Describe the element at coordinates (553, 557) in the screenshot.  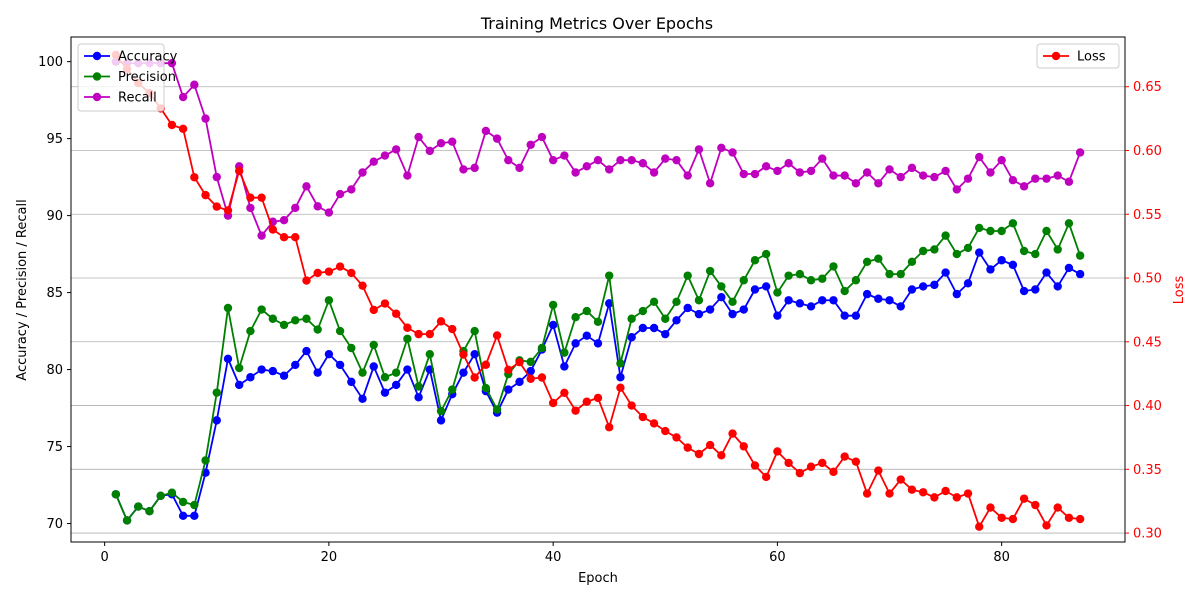
I see `x-tick-label: 40` at that location.